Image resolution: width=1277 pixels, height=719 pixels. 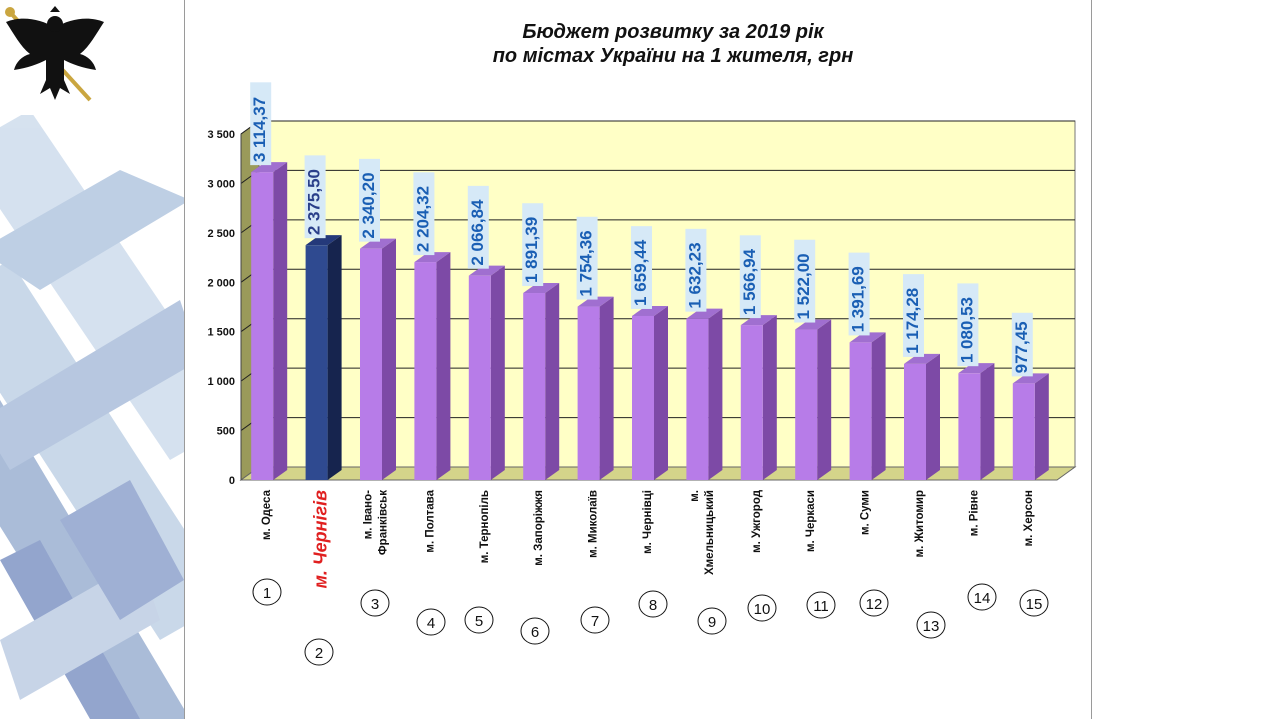 I want to click on rank-number: 8, so click(x=653, y=605).